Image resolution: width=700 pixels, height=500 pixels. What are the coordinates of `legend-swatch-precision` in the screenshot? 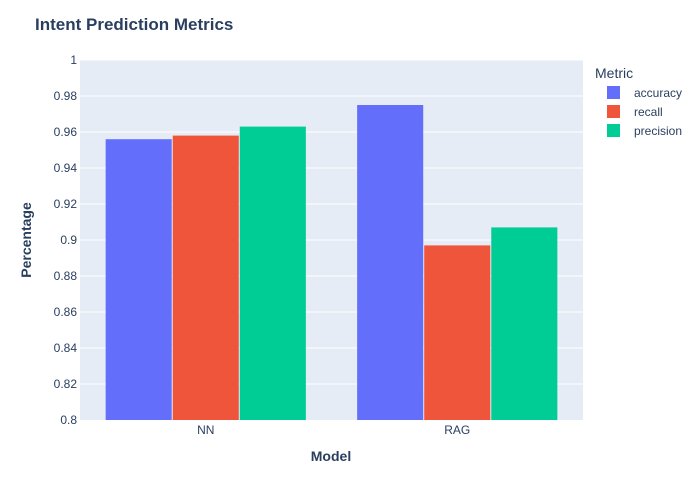 It's located at (613, 130).